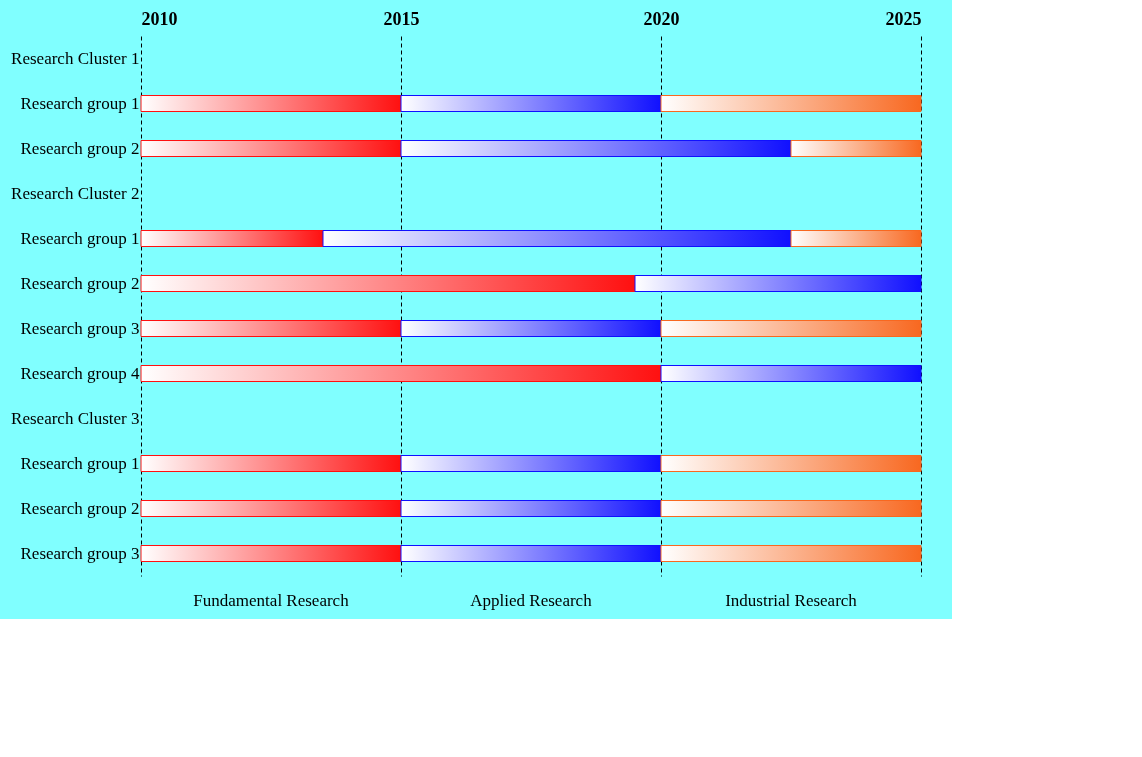 The image size is (1142, 757). I want to click on y-tick-label: Research group 4, so click(80, 373).